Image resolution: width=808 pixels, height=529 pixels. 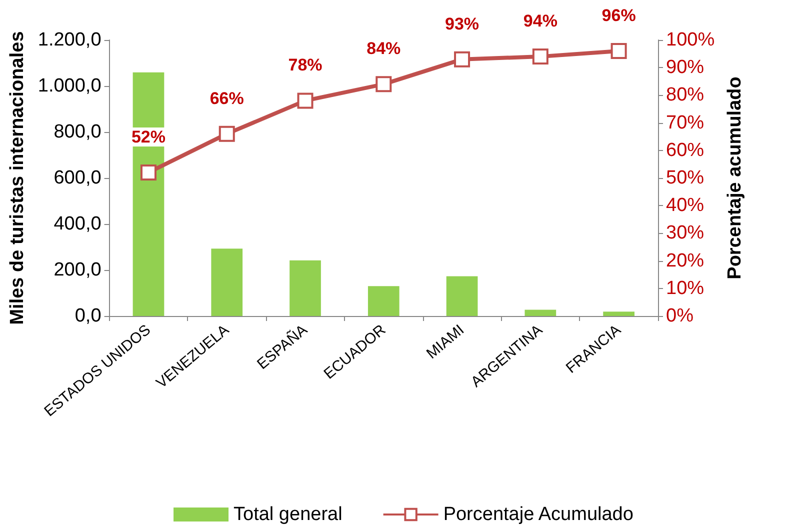 What do you see at coordinates (148, 136) in the screenshot?
I see `data-label: 52%` at bounding box center [148, 136].